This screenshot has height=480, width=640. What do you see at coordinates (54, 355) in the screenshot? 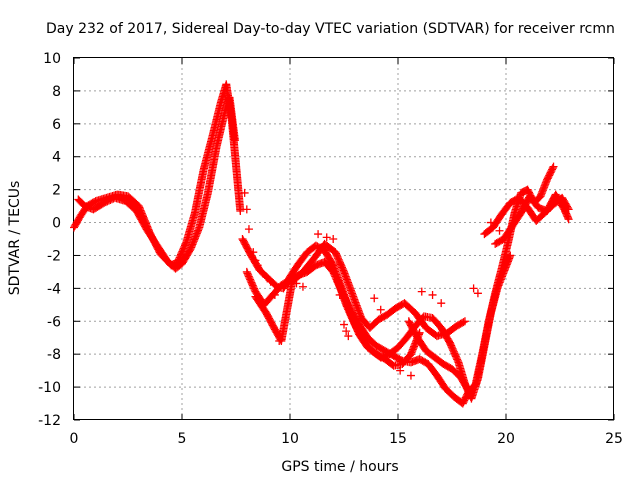
I see `y-tick-label: -8` at bounding box center [54, 355].